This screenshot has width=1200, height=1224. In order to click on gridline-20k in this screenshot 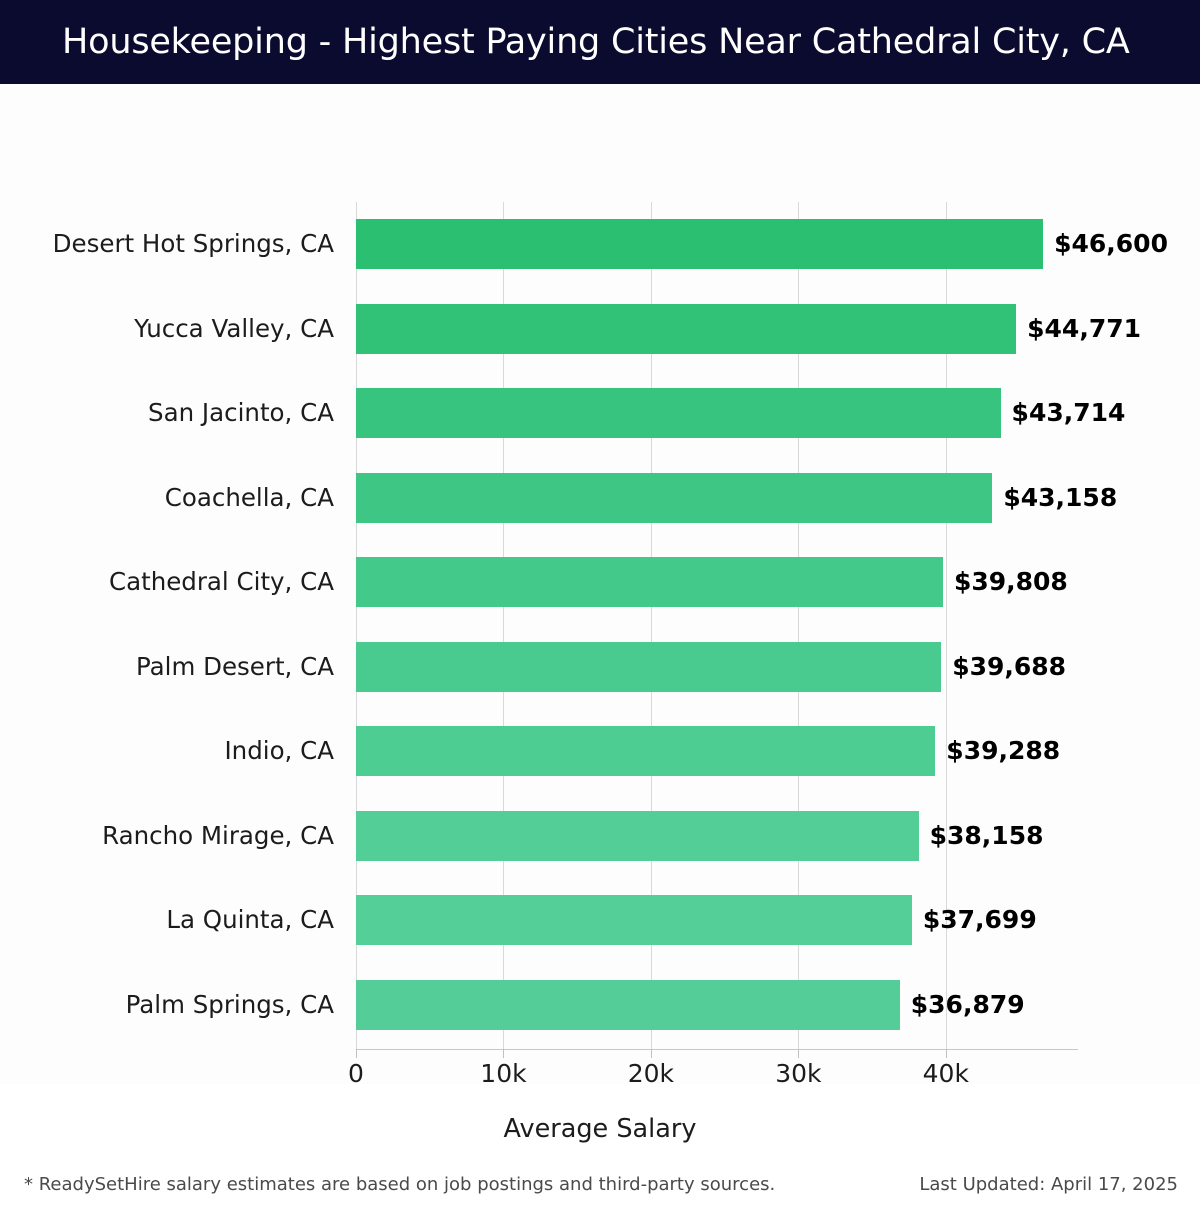, I will do `click(651, 625)`.